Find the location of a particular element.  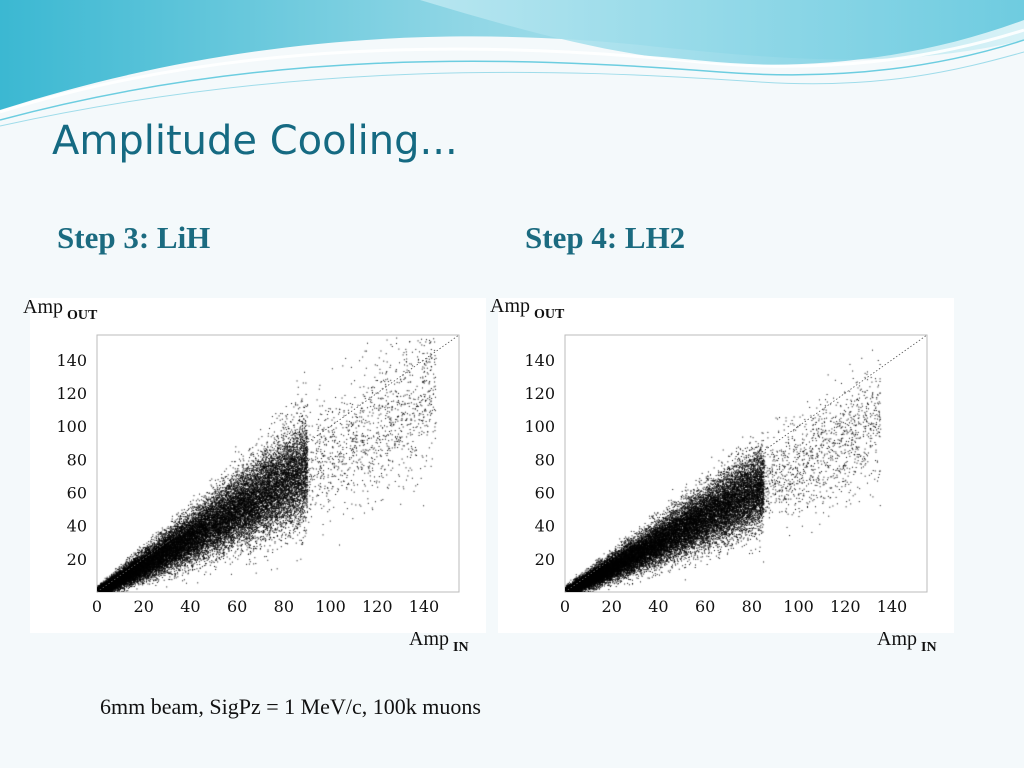

lh2-y-axis-label-main: Amp is located at coordinates (510, 306).